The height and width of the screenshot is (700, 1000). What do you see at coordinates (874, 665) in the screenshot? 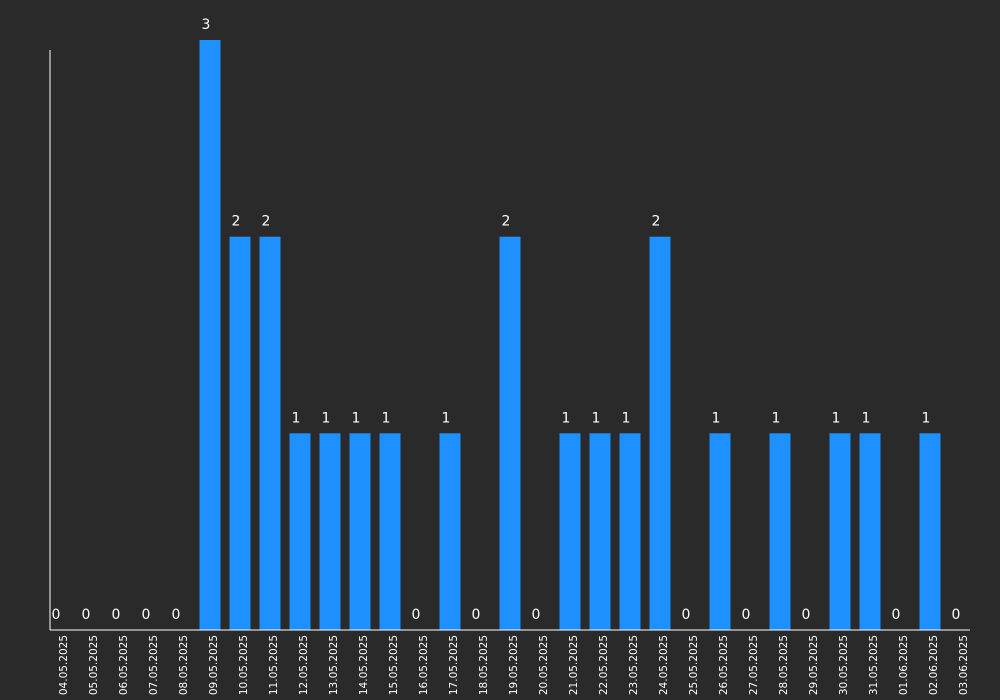
I see `x-tick-label-31.05.2025: 31.05.2025` at bounding box center [874, 665].